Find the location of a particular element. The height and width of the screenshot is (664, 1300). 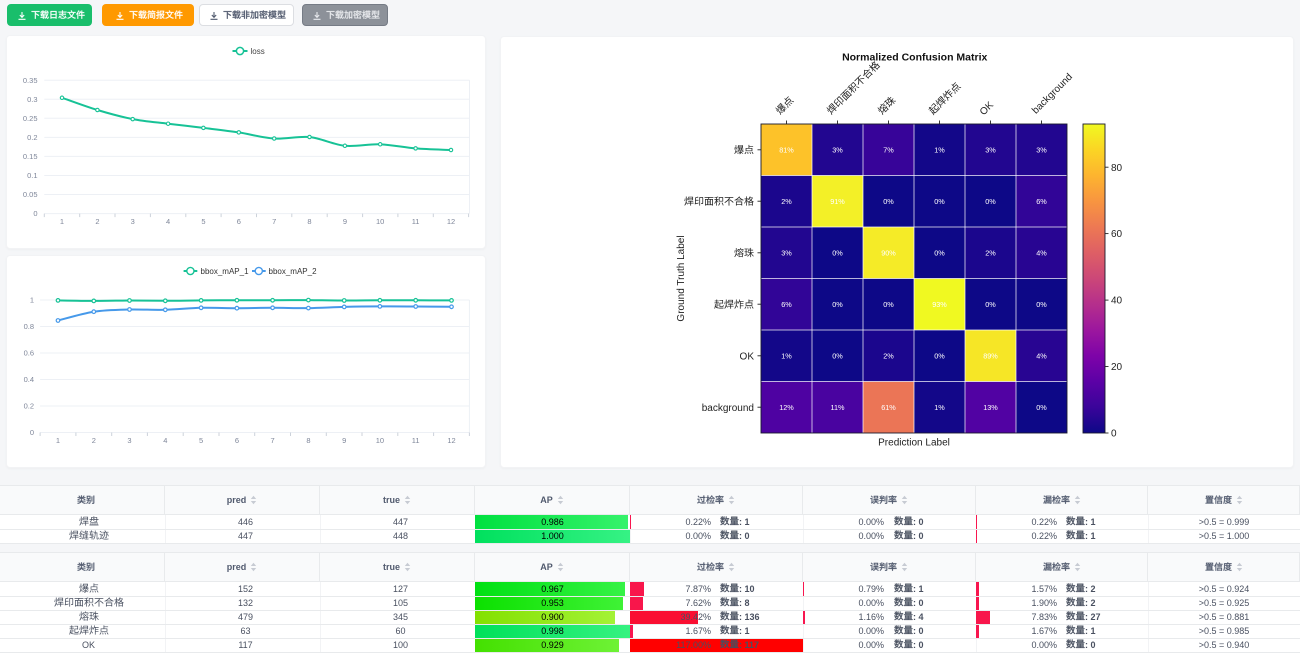

svg-text: 0.15 is located at coordinates (30, 156).